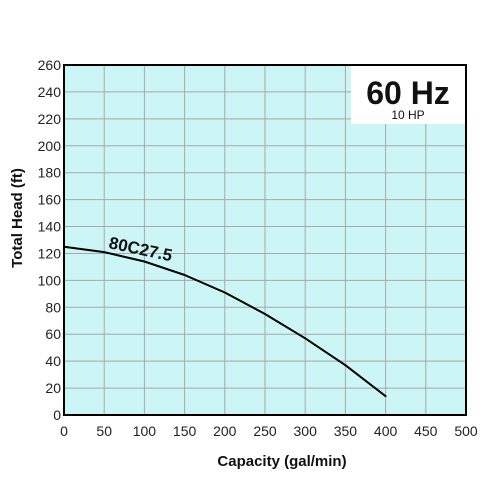  What do you see at coordinates (64, 431) in the screenshot?
I see `x-tick-label: 0` at bounding box center [64, 431].